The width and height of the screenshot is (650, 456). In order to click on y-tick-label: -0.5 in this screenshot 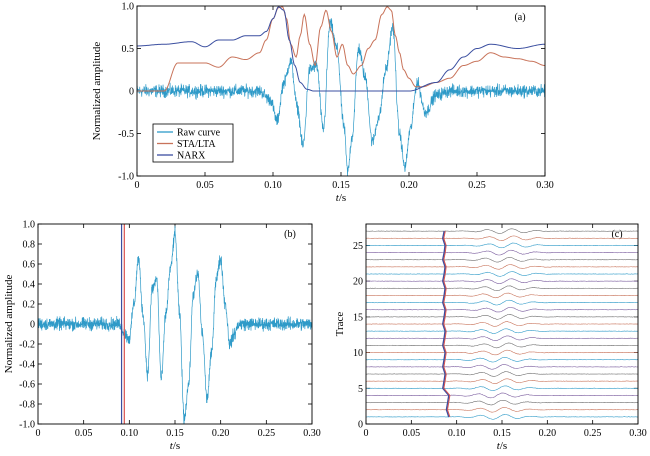, I will do `click(126, 134)`.